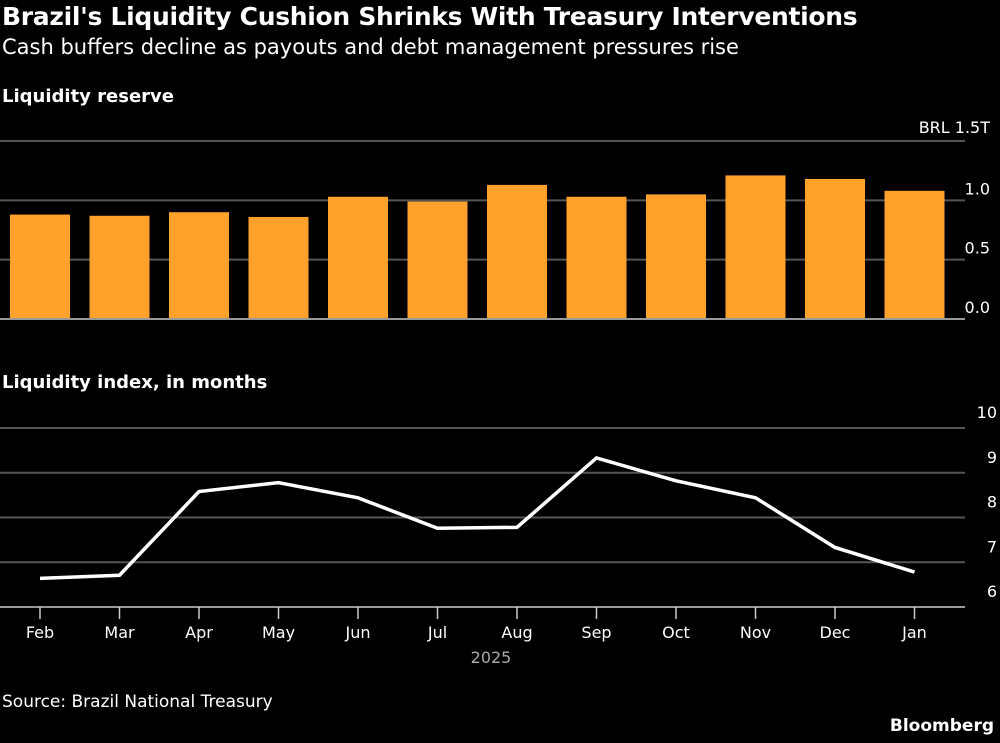 The image size is (1000, 743). What do you see at coordinates (992, 546) in the screenshot?
I see `y-tick-label: 7` at bounding box center [992, 546].